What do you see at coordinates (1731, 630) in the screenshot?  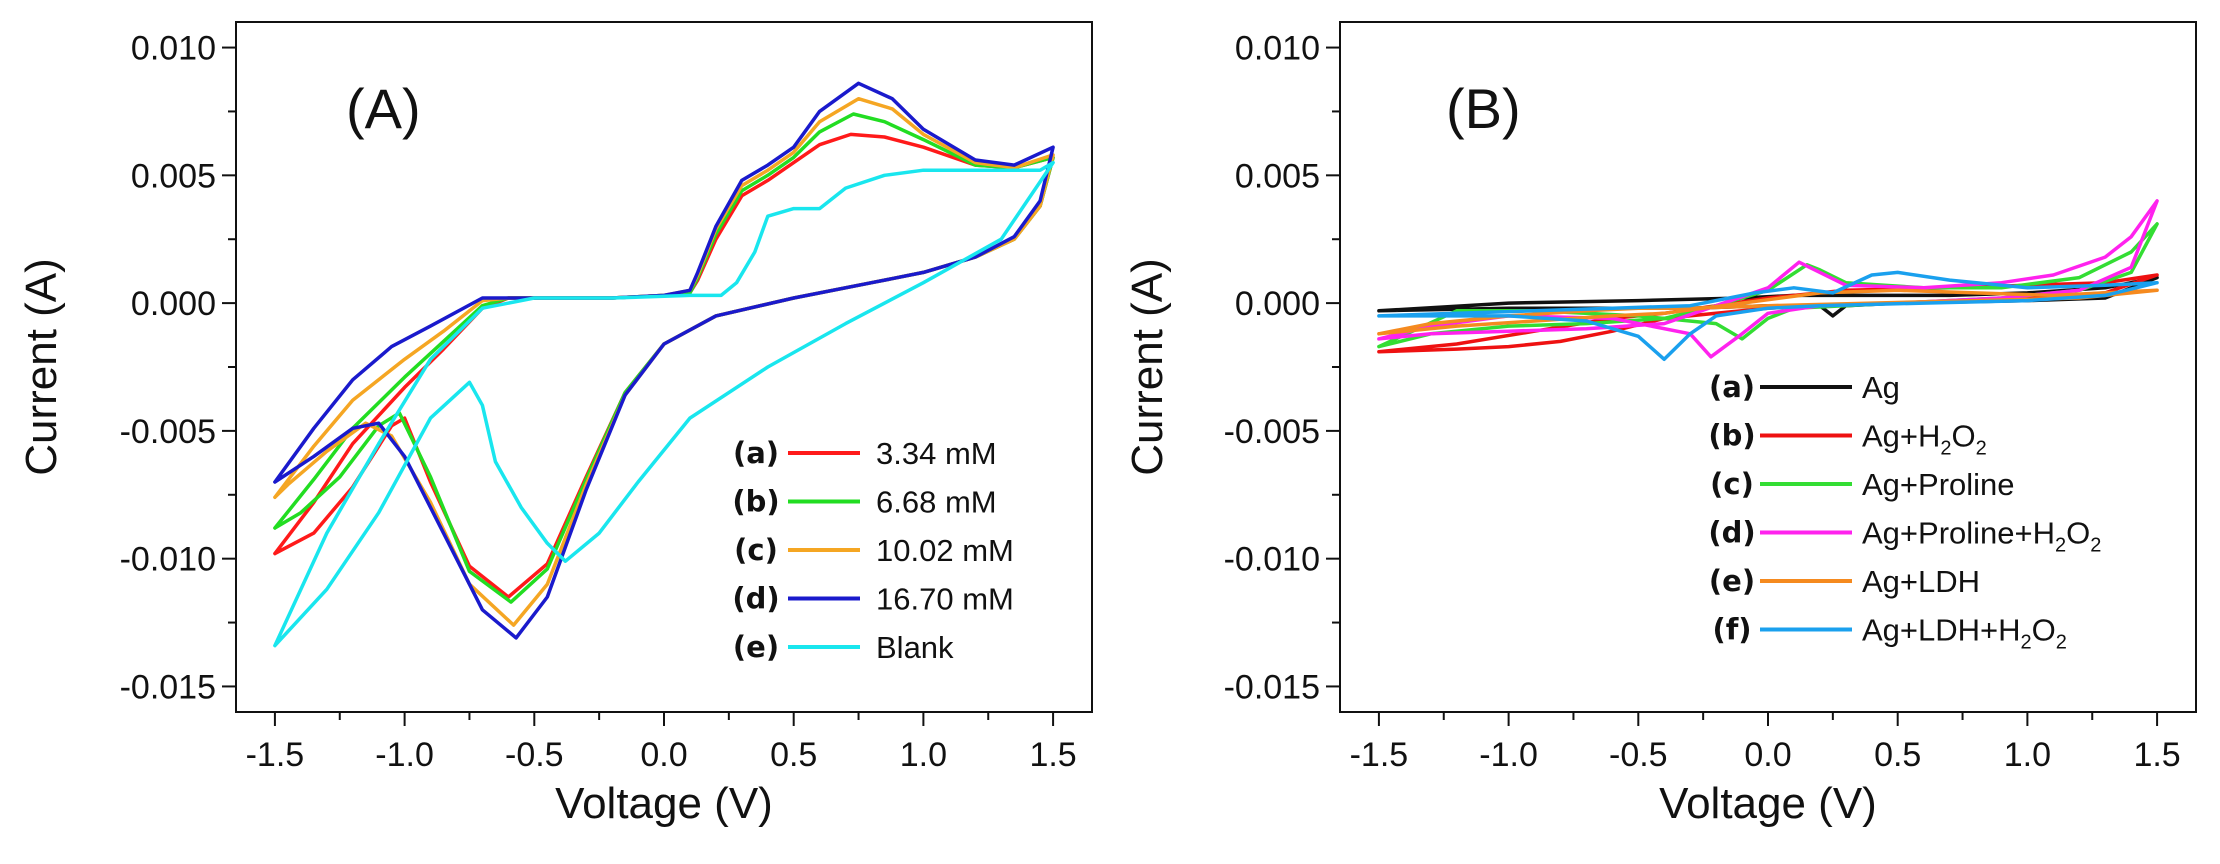 I see `legend-letter: (f)` at bounding box center [1731, 630].